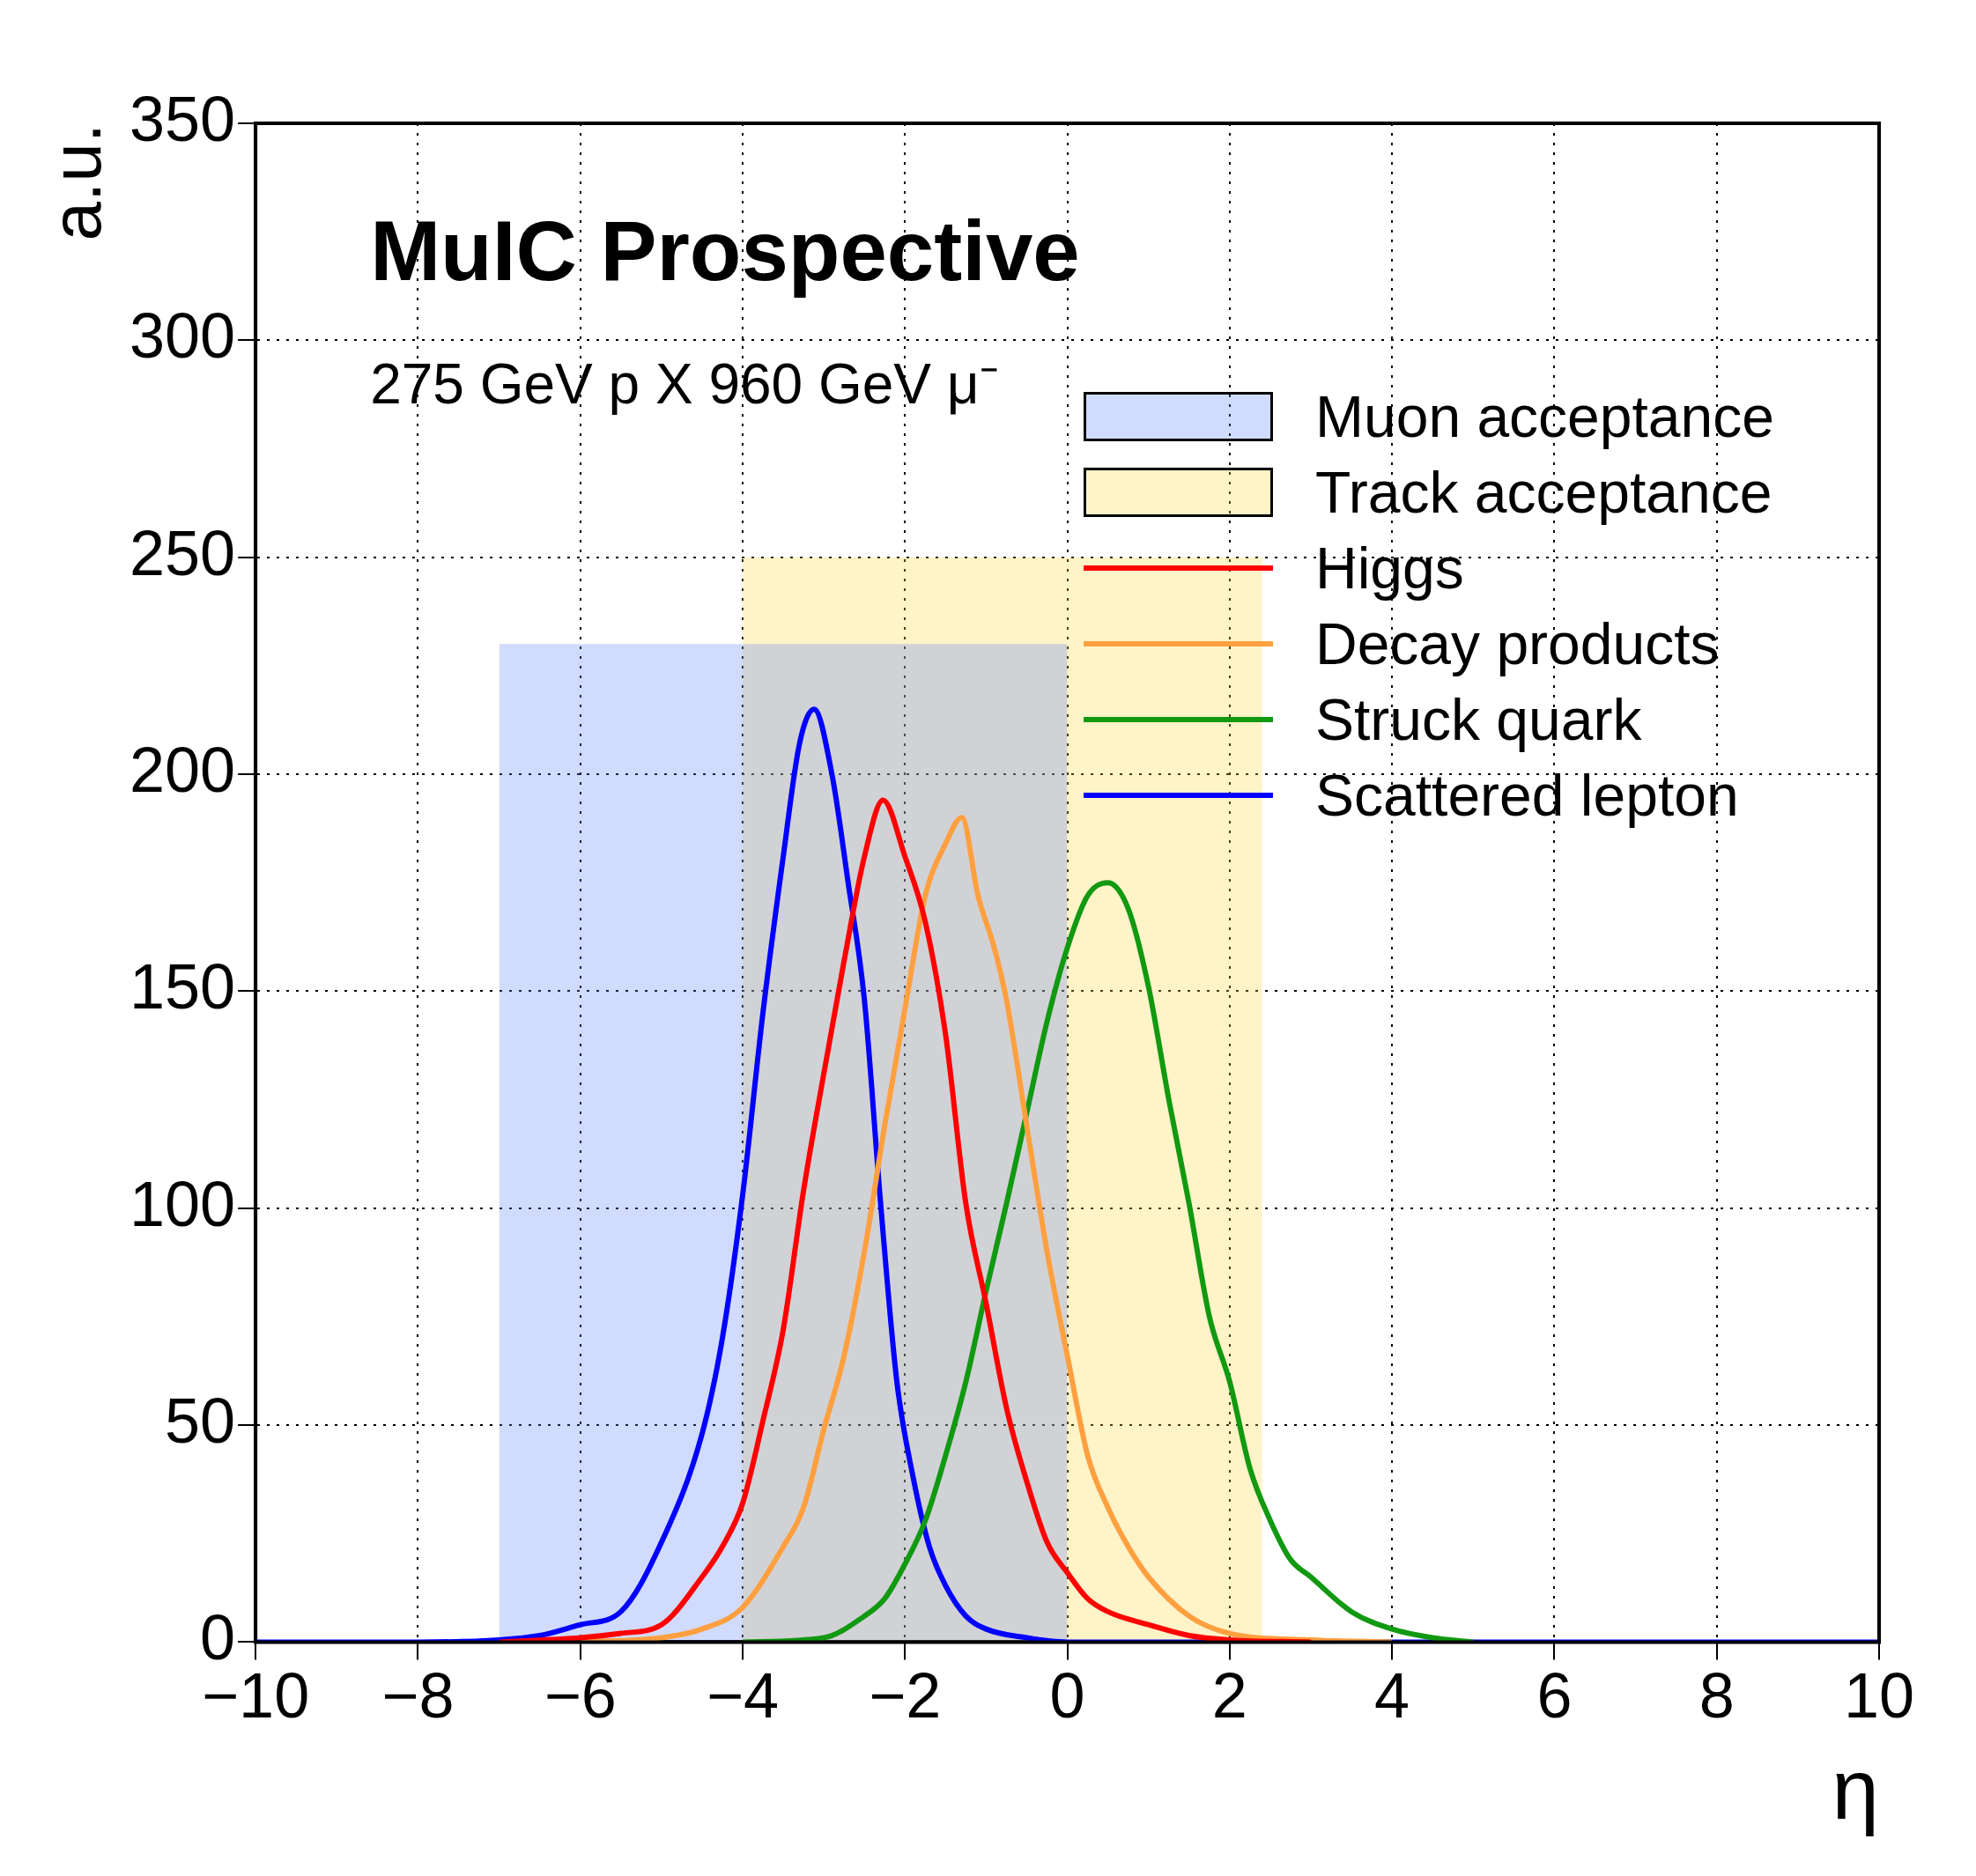 This screenshot has height=1876, width=1976. Describe the element at coordinates (1716, 1696) in the screenshot. I see `x-tick-label: 8` at that location.